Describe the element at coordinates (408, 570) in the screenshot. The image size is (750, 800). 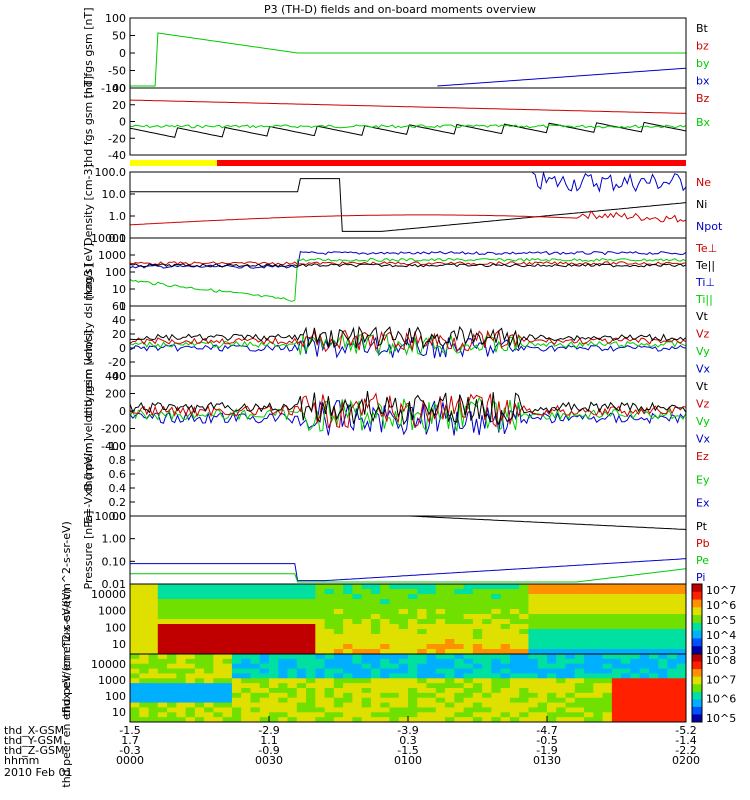
I see `panel-8-trace` at that location.